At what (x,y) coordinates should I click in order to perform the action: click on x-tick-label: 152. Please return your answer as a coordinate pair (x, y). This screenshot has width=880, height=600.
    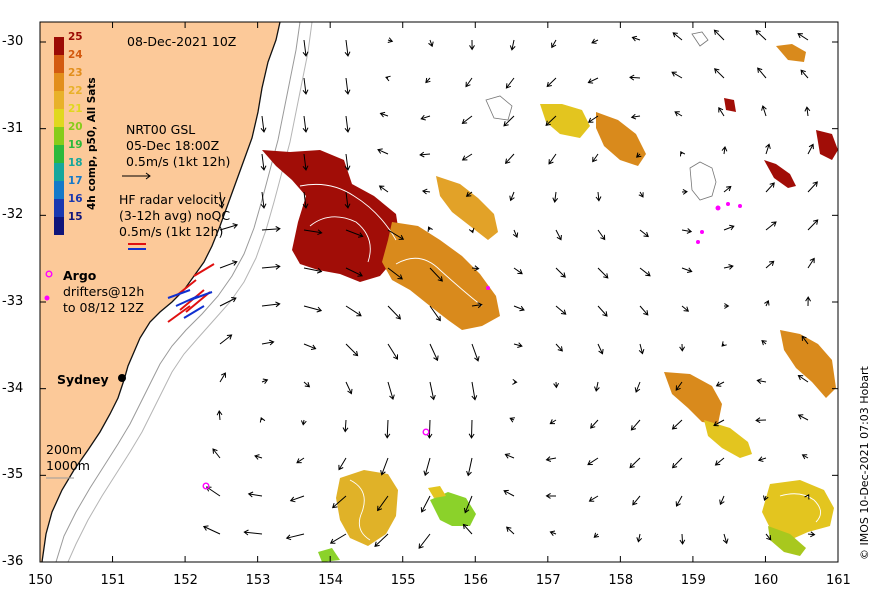
    Looking at the image, I should click on (185, 580).